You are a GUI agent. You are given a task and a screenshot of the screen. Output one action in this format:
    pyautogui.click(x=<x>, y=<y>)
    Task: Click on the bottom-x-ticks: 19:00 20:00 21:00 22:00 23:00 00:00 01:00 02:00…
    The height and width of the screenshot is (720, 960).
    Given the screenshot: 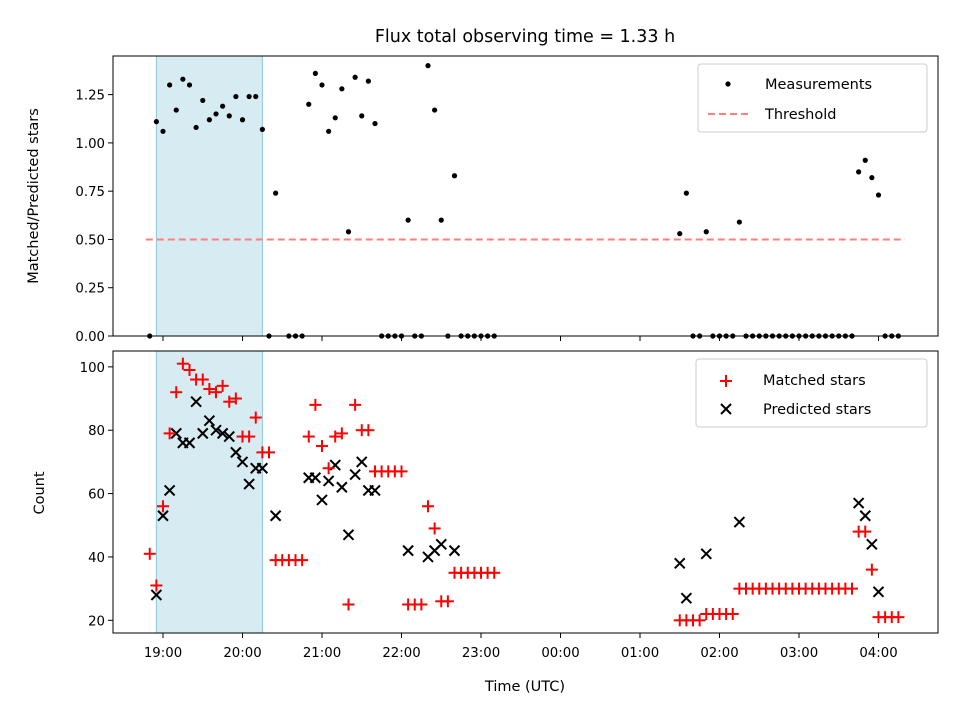 What is the action you would take?
    pyautogui.click(x=521, y=647)
    